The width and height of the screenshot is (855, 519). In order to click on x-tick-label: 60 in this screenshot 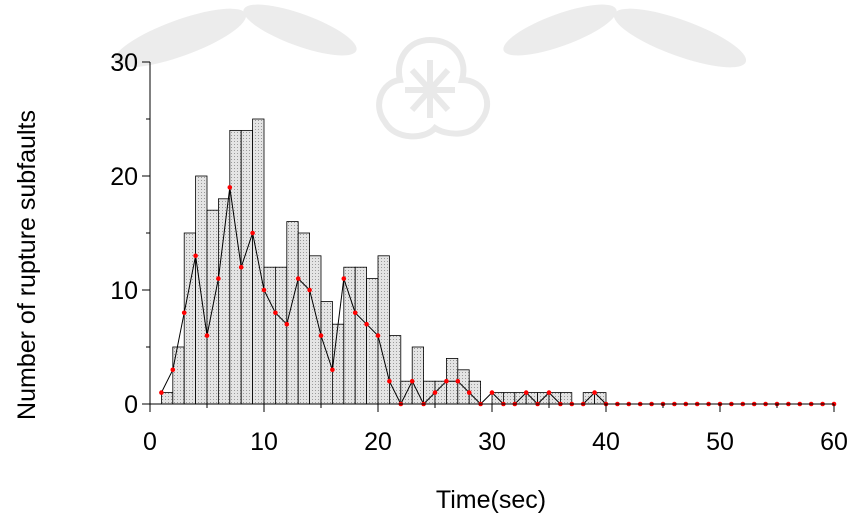, I will do `click(834, 442)`.